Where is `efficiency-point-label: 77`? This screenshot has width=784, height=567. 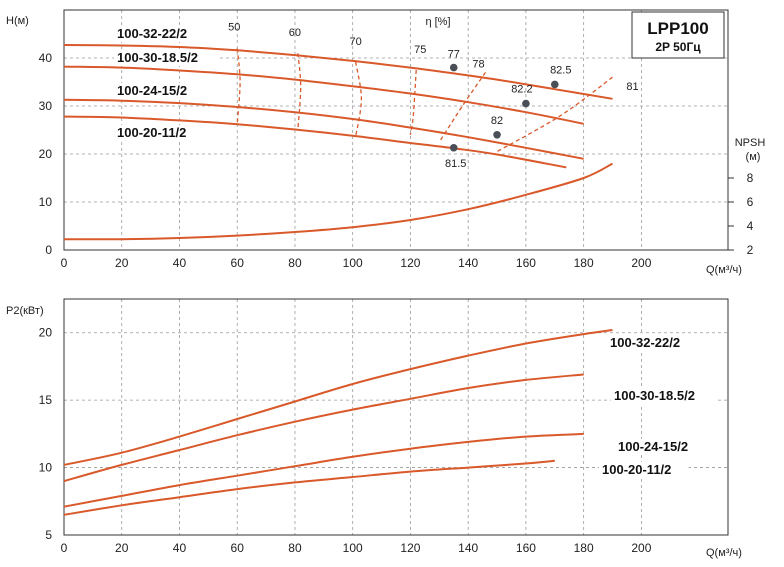 efficiency-point-label: 77 is located at coordinates (454, 55).